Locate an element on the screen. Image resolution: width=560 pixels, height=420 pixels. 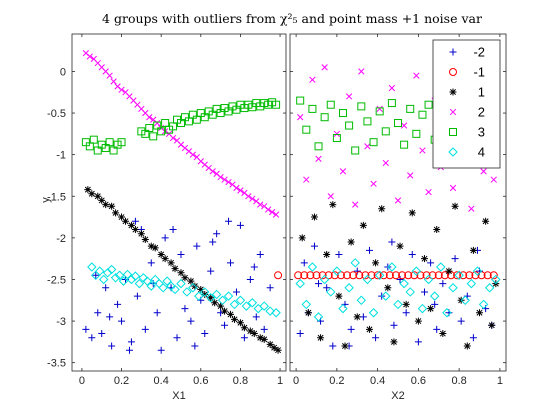
x-axis-label: X2 is located at coordinates (397, 396).